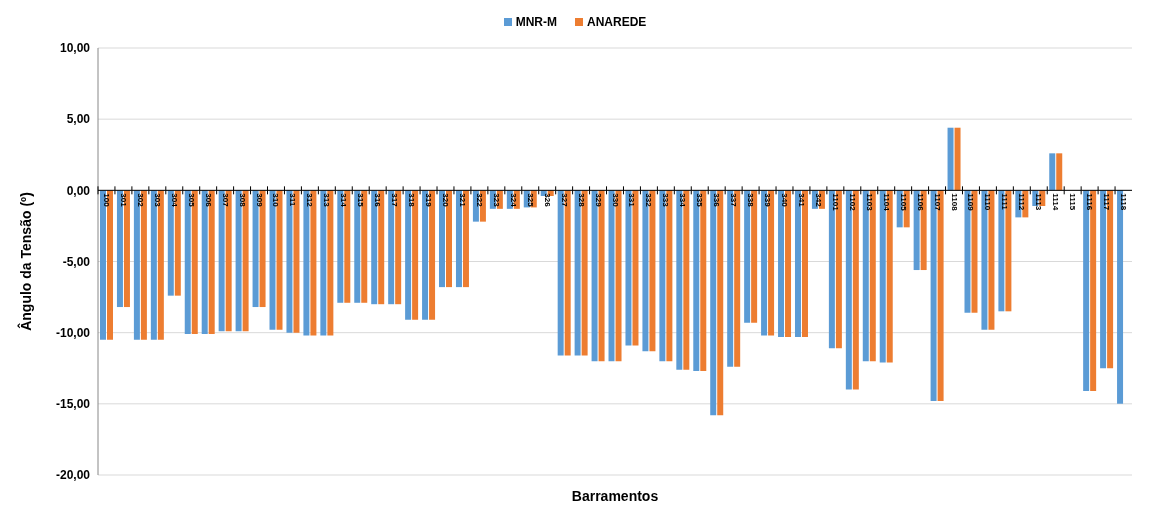 Image resolution: width=1150 pixels, height=525 pixels. What do you see at coordinates (293, 200) in the screenshot?
I see `x-tick-label: 311` at bounding box center [293, 200].